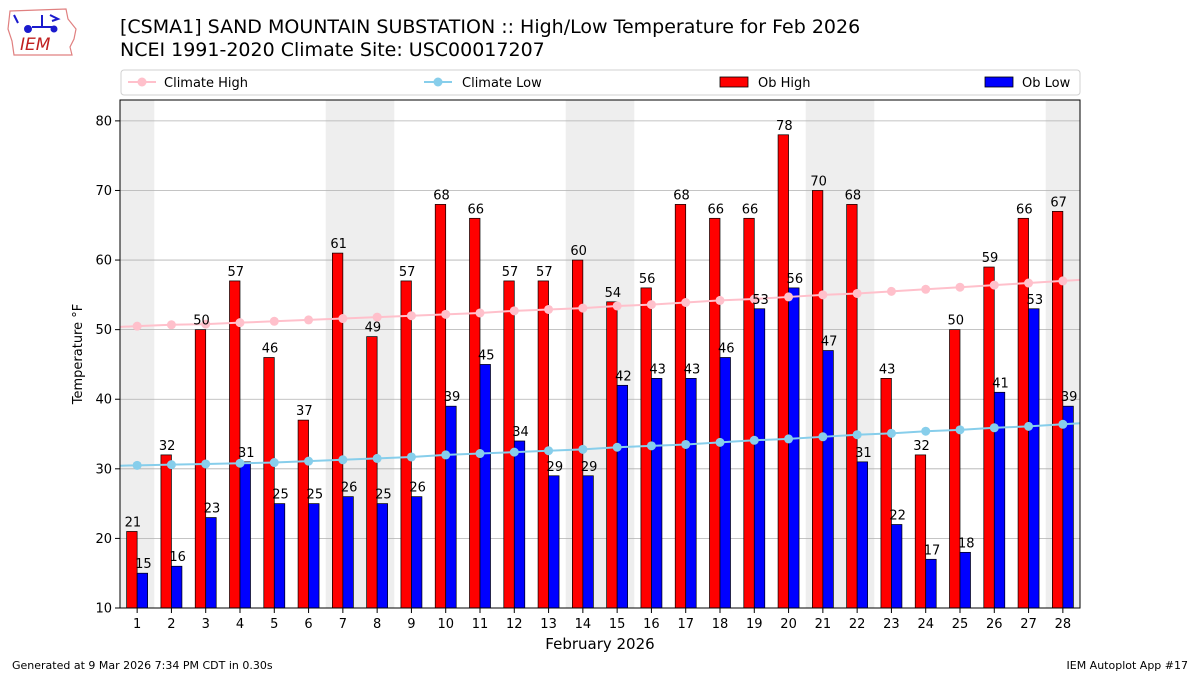 The width and height of the screenshot is (1200, 675). What do you see at coordinates (240, 624) in the screenshot?
I see `x-tick-label: 4` at bounding box center [240, 624].